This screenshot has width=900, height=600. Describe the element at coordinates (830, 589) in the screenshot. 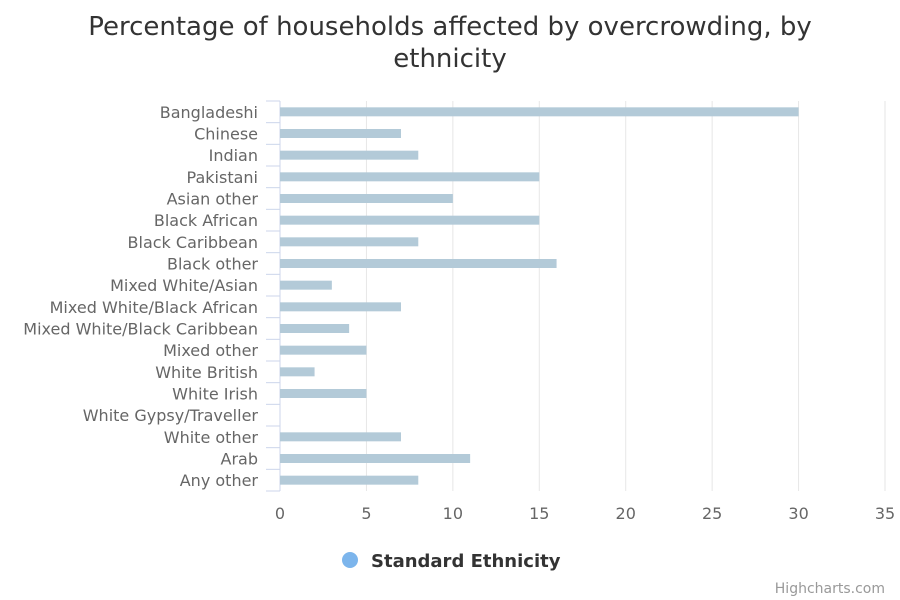

I see `credits-link: Highcharts.com` at that location.